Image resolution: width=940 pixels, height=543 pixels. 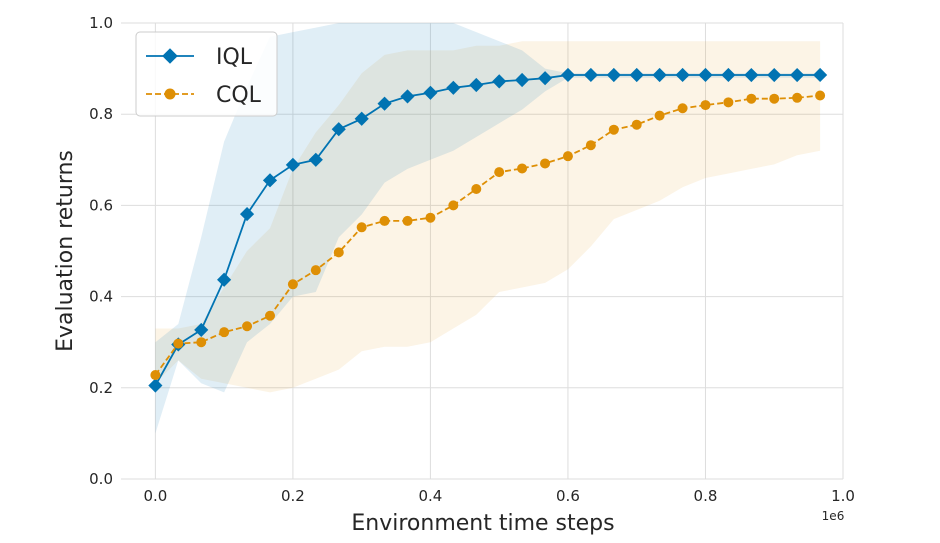 I want to click on y-tick-label: 0.6, so click(x=101, y=205).